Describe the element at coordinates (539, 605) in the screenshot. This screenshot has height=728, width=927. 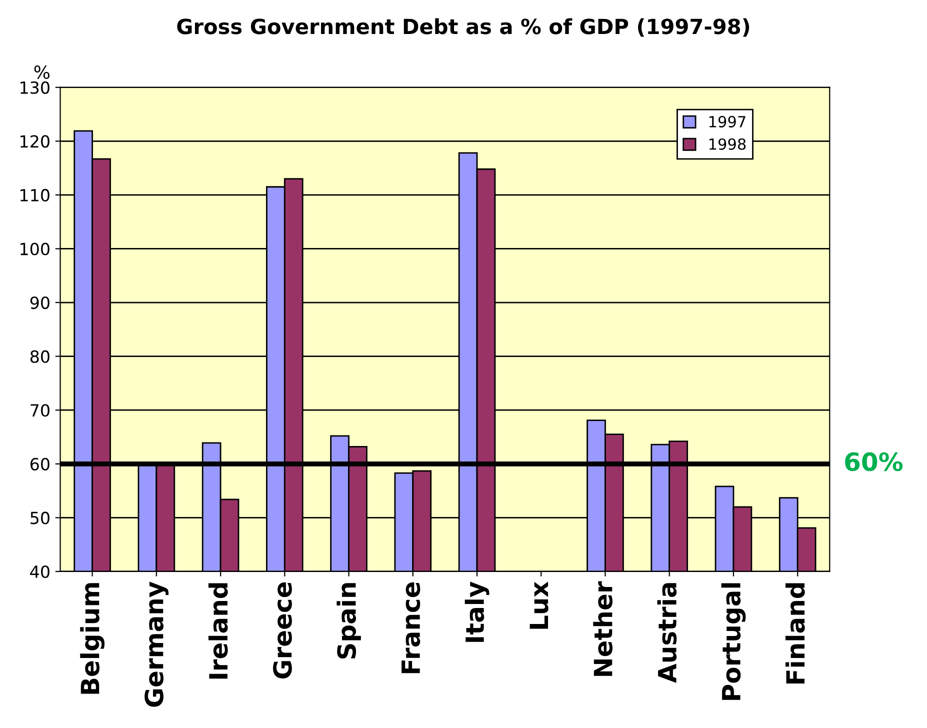
I see `x-tick-label: Lux` at that location.